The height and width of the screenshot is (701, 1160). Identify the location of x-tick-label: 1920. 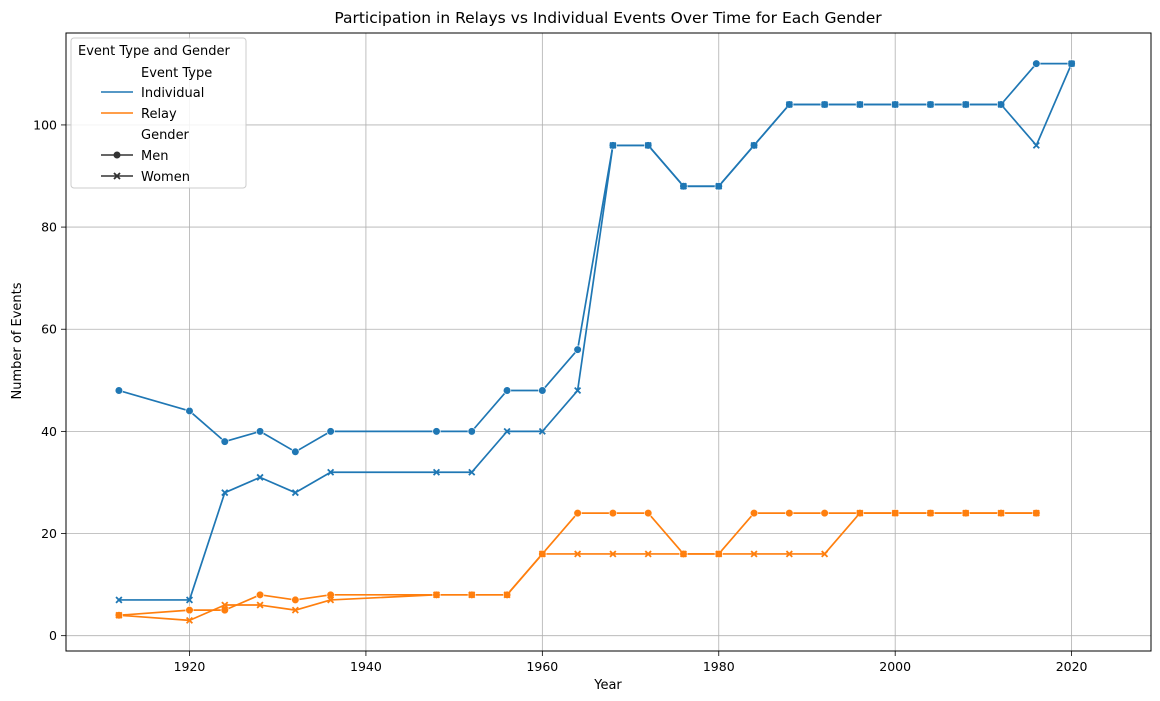
(190, 666).